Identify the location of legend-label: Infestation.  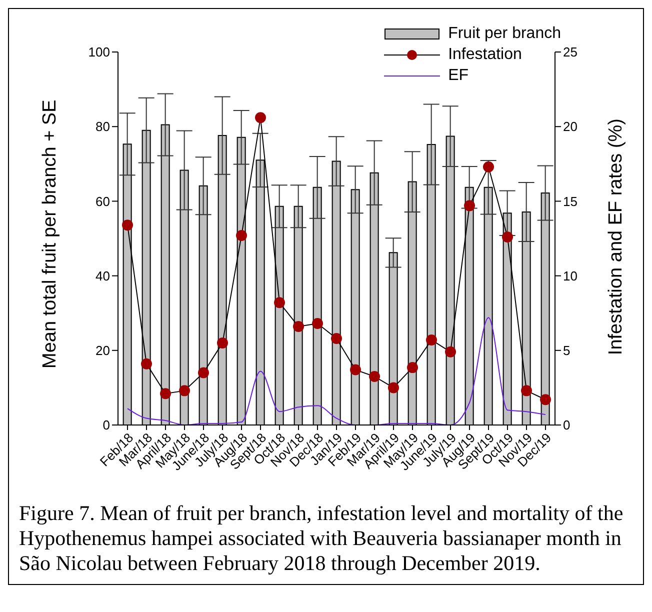
(485, 55).